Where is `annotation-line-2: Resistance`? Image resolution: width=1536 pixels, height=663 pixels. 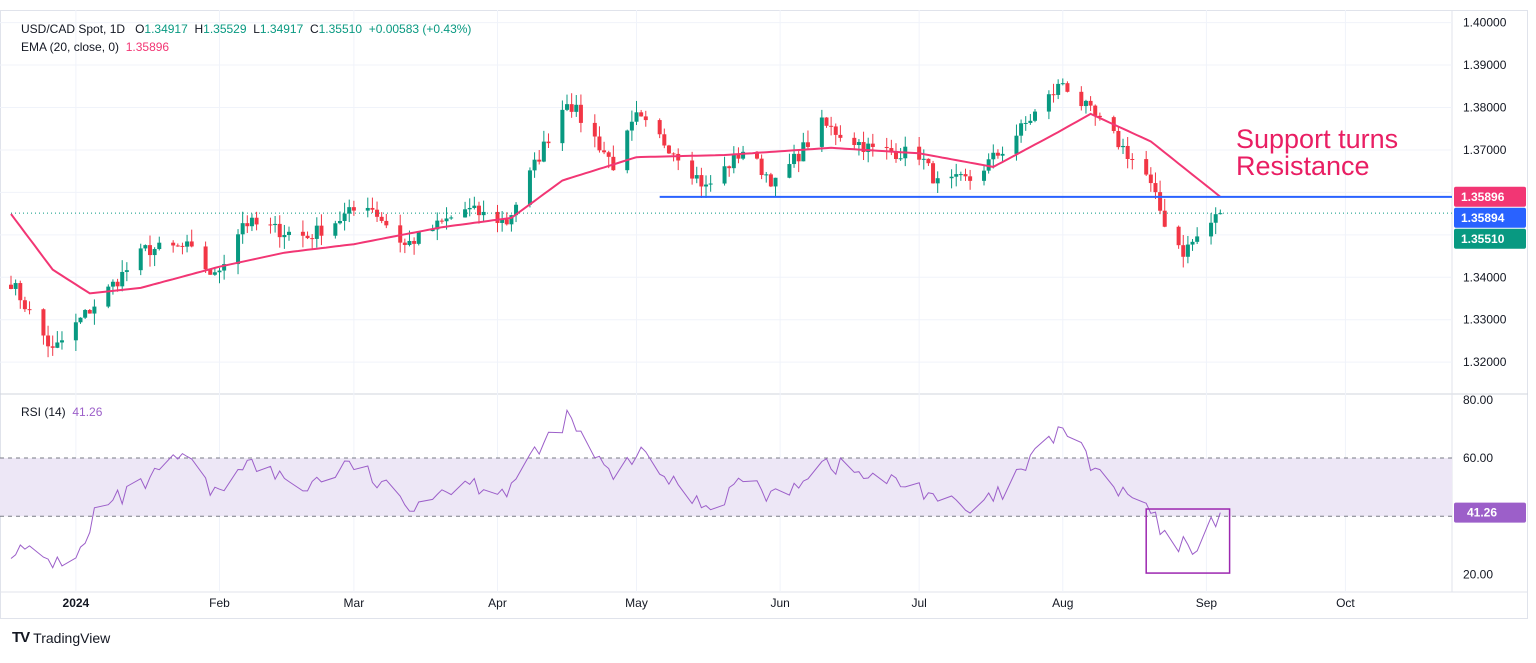 annotation-line-2: Resistance is located at coordinates (1303, 166).